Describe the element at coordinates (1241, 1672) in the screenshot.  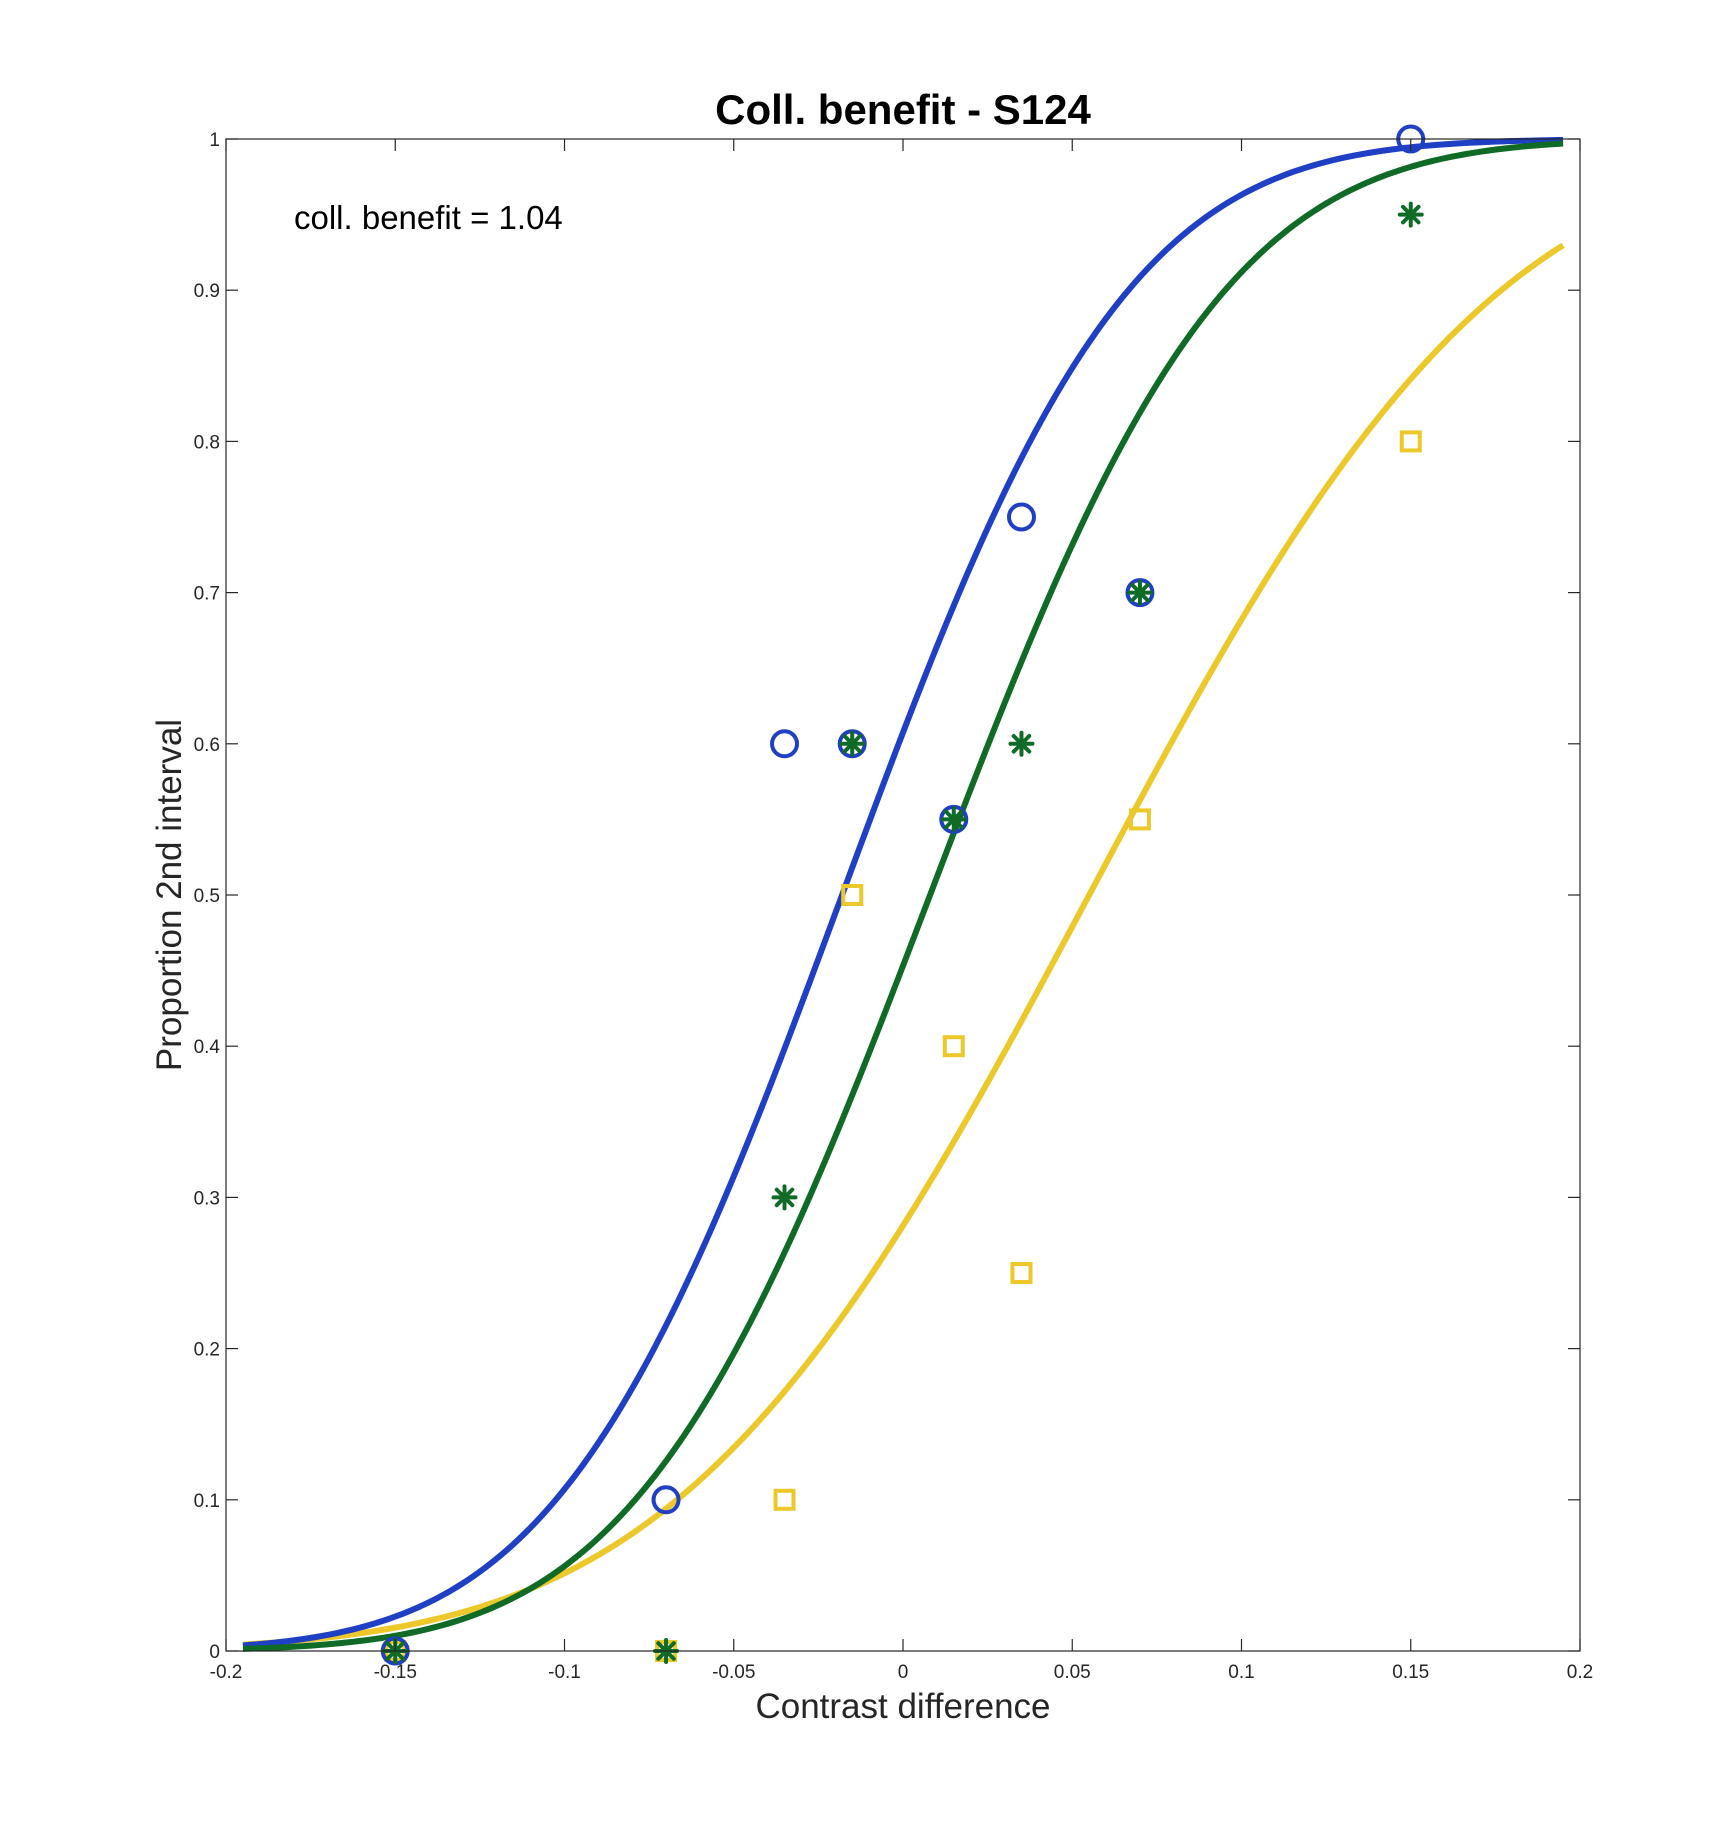
I see `x-tick-label: 0.1` at that location.